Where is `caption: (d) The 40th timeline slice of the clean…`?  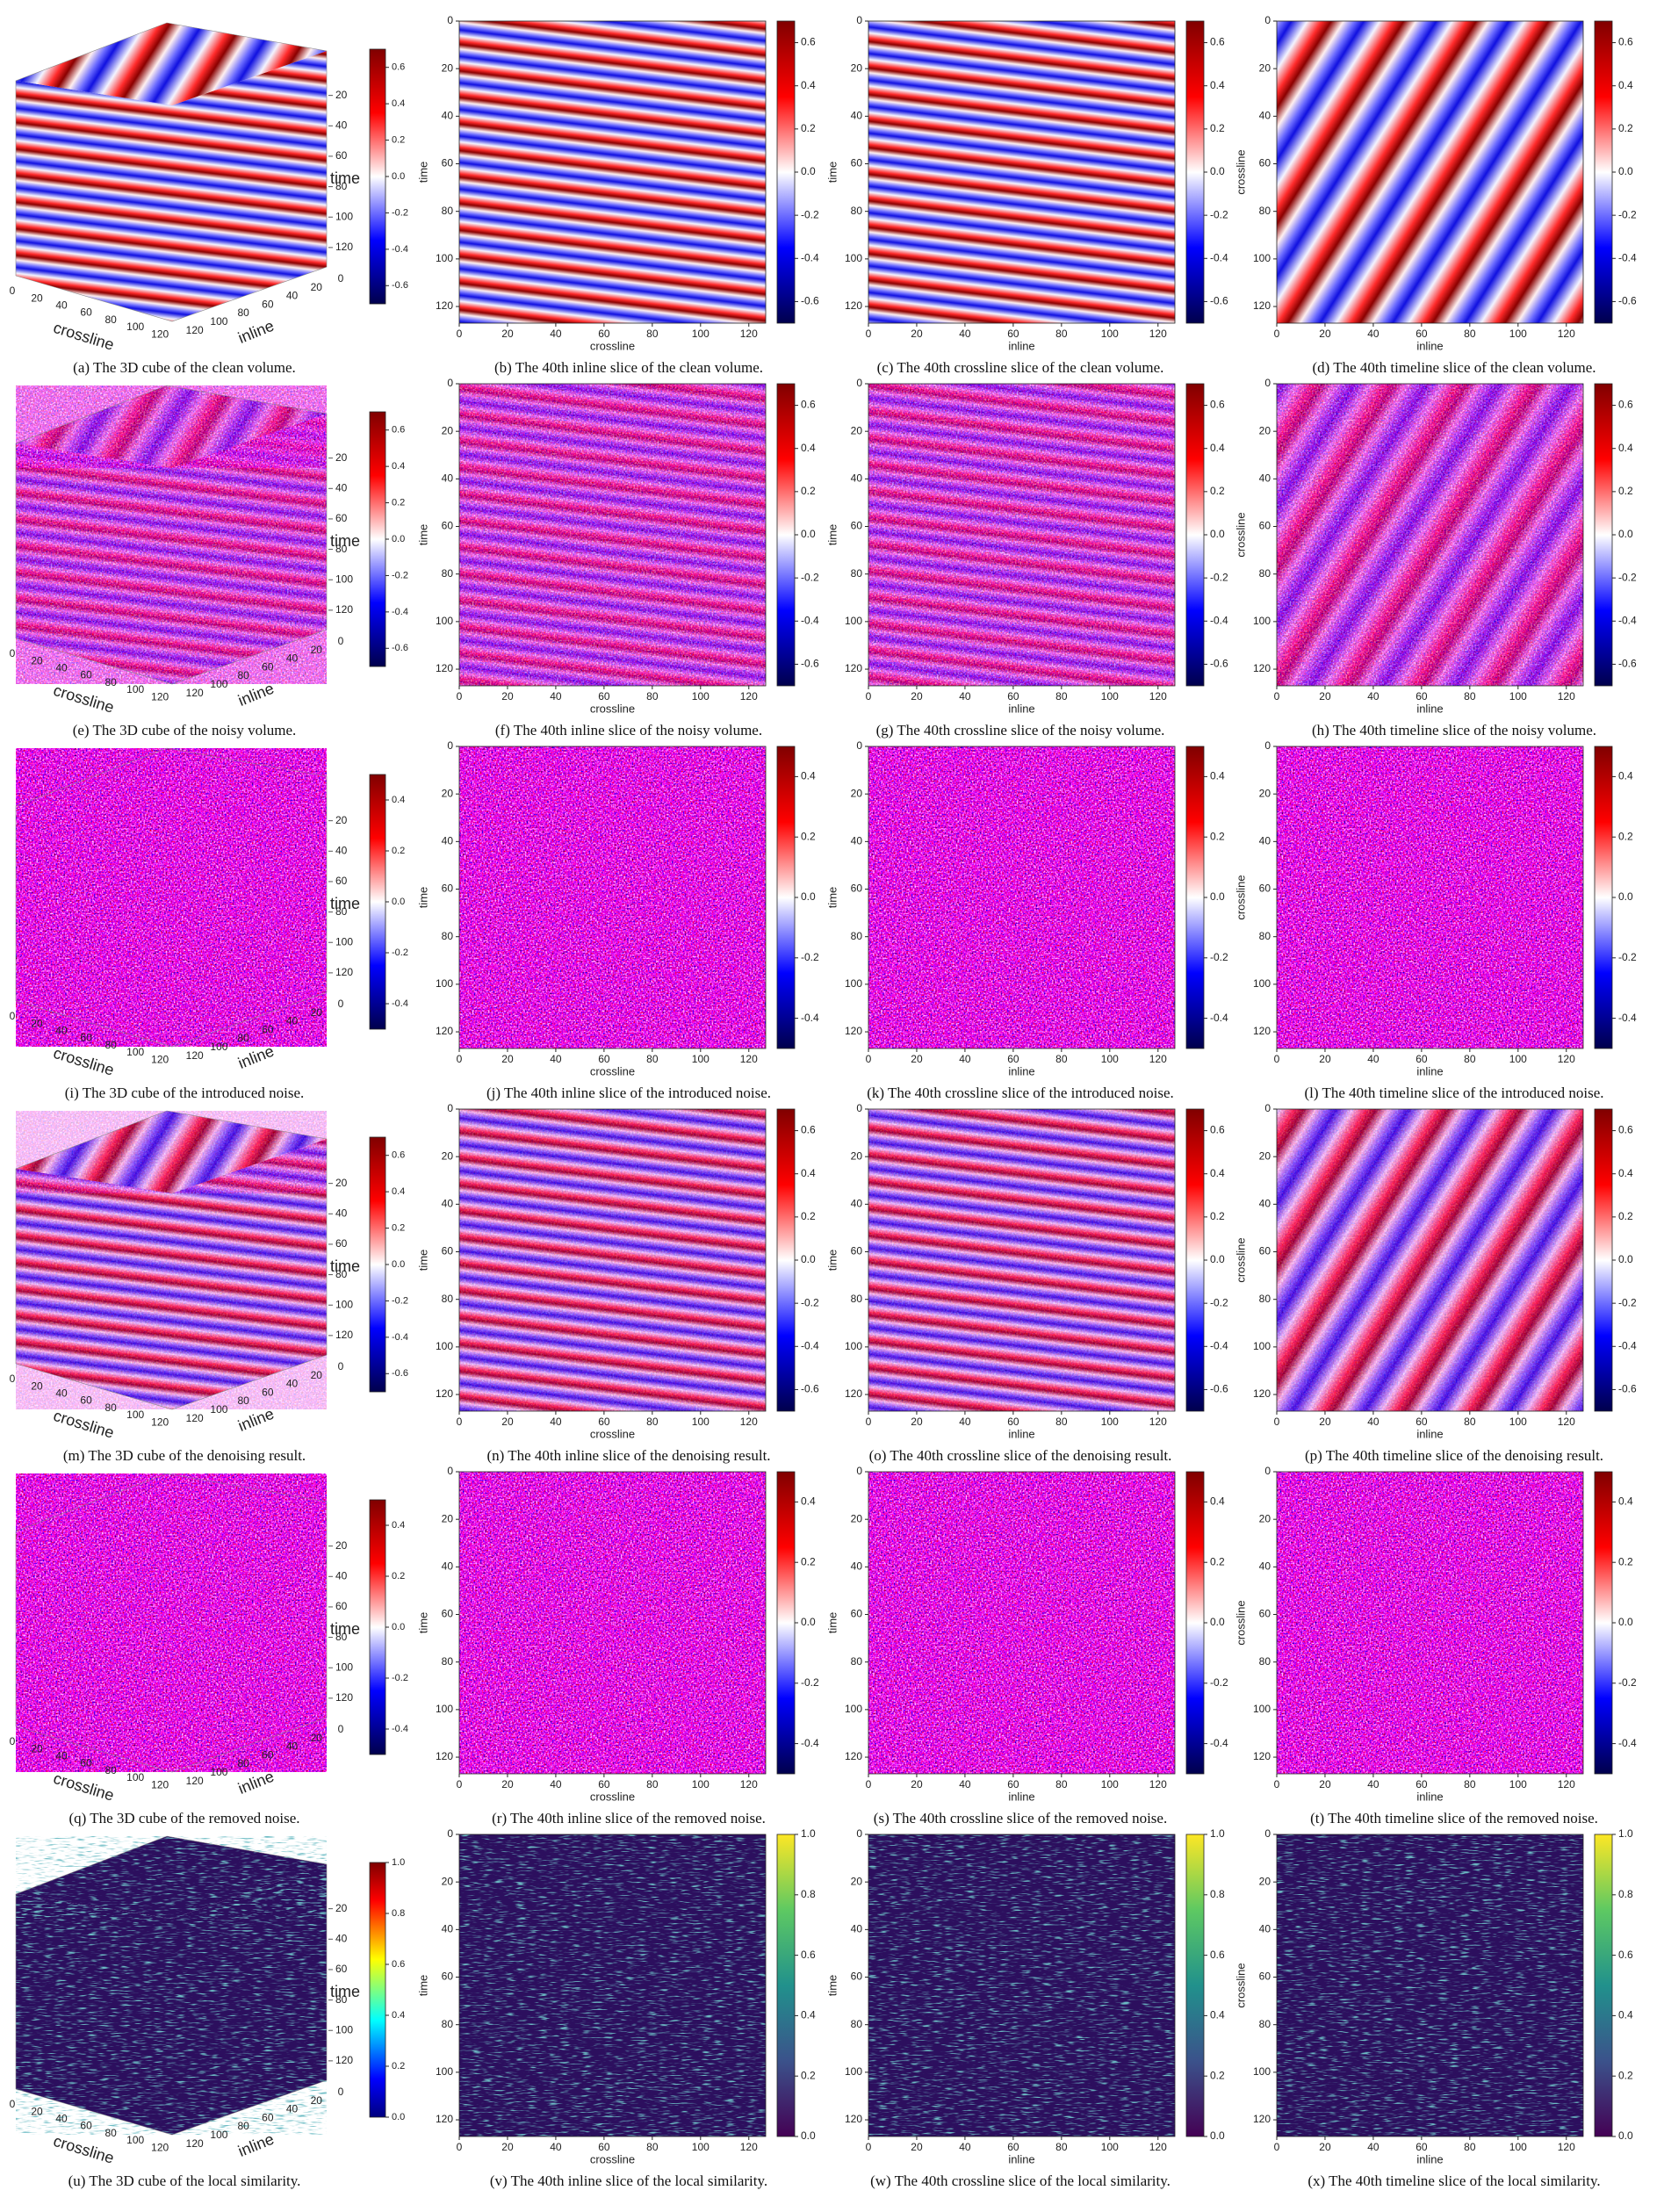
caption: (d) The 40th timeline slice of the clean… is located at coordinates (1454, 367).